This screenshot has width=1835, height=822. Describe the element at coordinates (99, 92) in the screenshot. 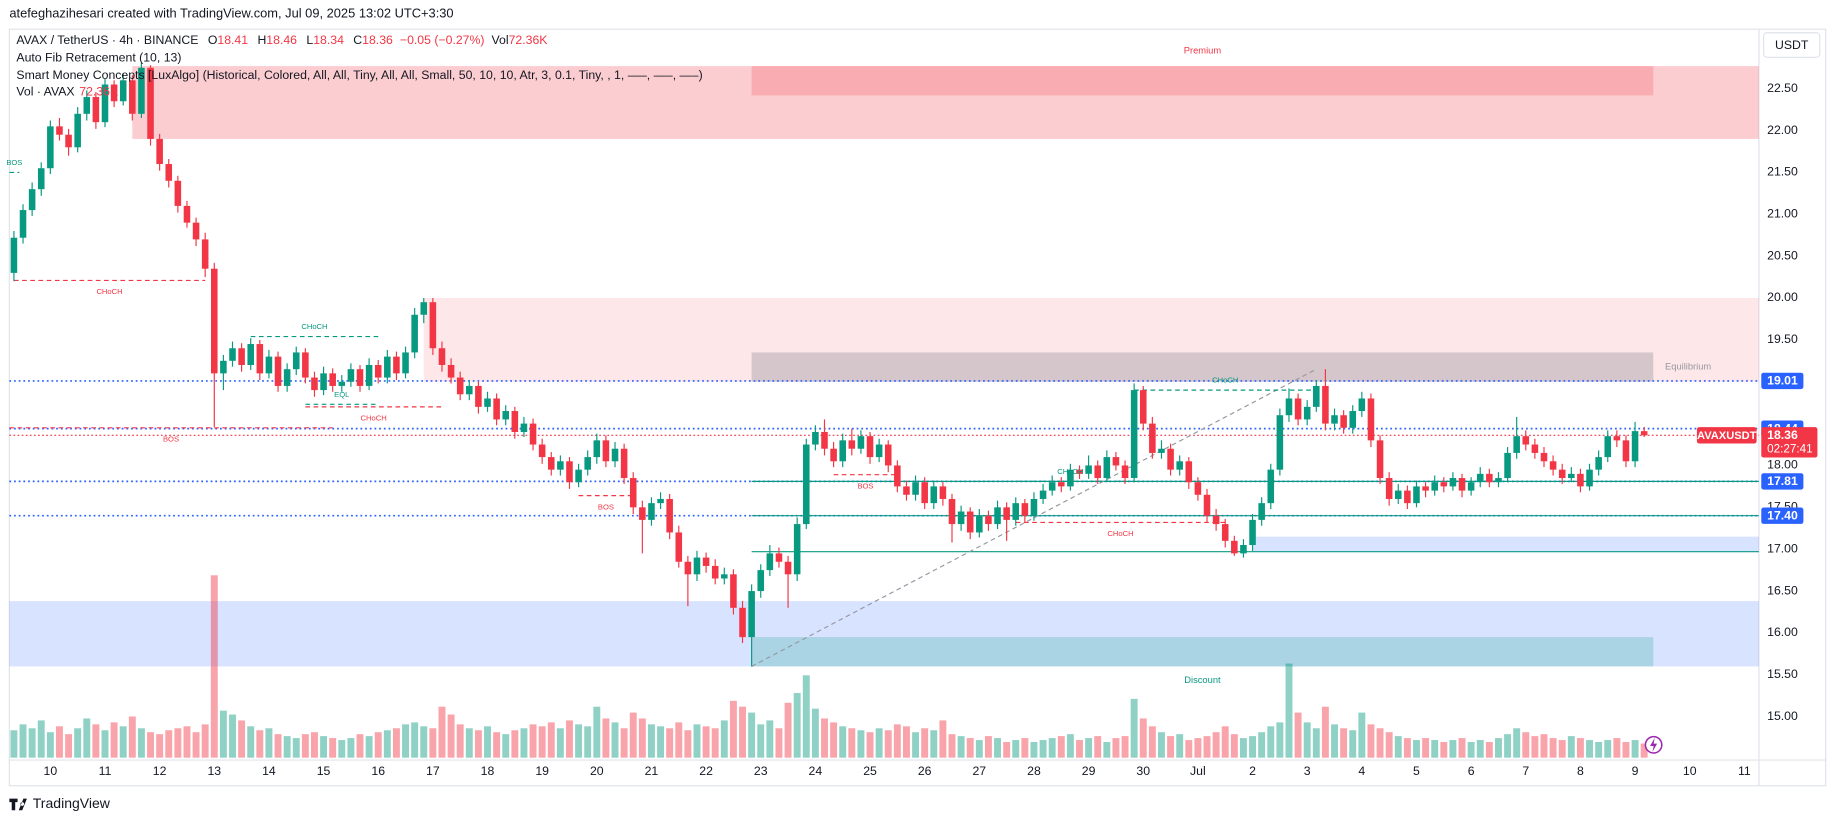

I see `indicator-value: 72.36K` at that location.